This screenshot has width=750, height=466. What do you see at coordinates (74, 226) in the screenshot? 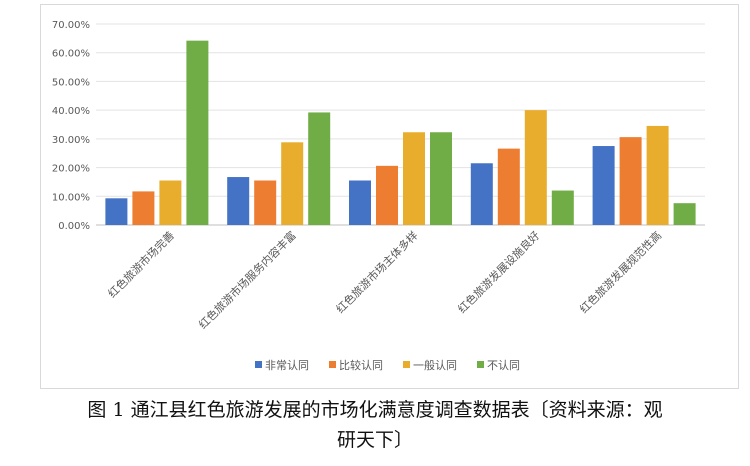
I see `y-tick-label: 0.00%` at bounding box center [74, 226].